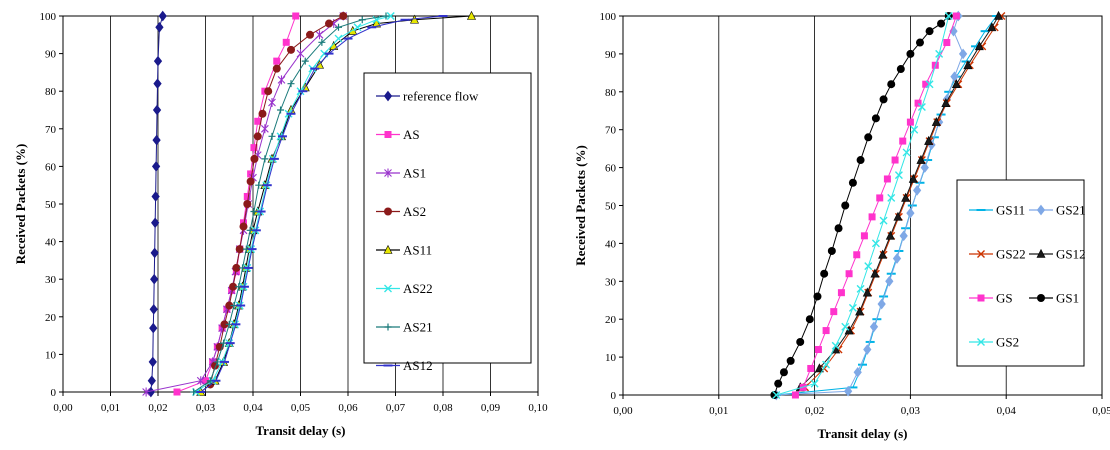 This screenshot has height=450, width=1110. Describe the element at coordinates (623, 411) in the screenshot. I see `chart2-x-tick-label: 0,00` at that location.